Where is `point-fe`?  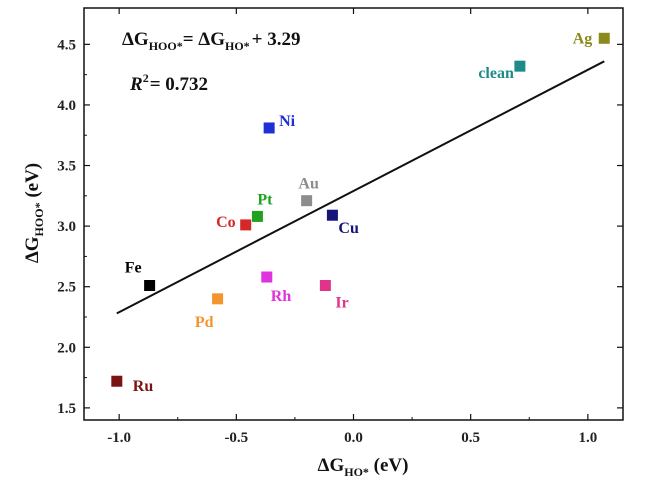
point-fe is located at coordinates (150, 285).